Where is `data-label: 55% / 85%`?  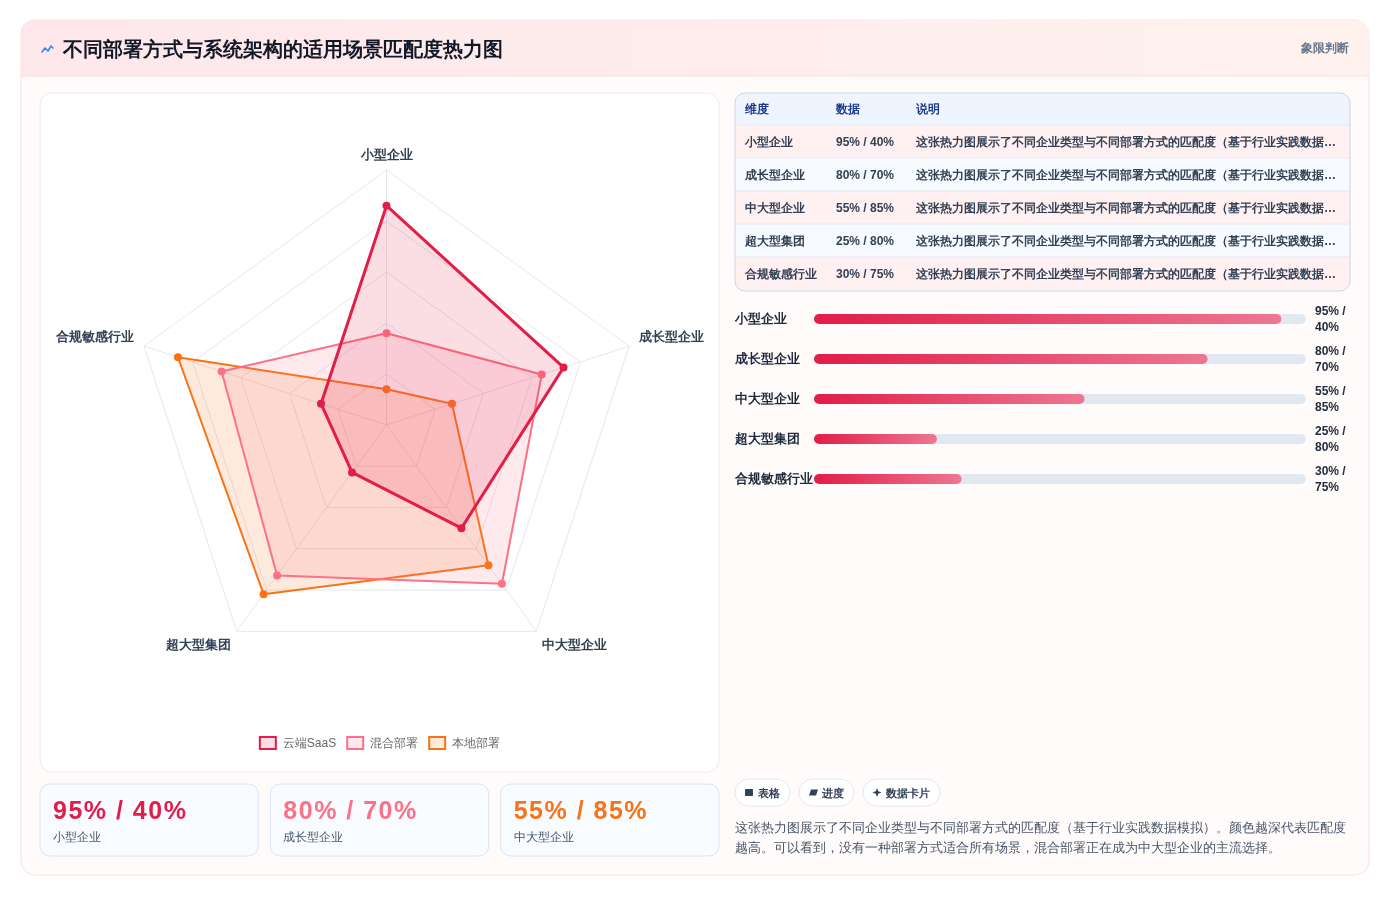 data-label: 55% / 85% is located at coordinates (1332, 399).